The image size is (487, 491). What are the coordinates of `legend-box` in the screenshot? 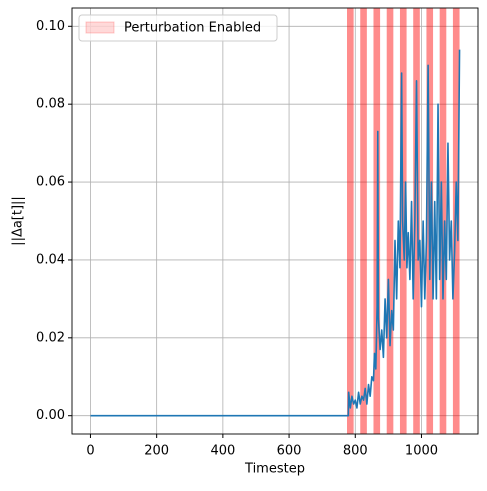 It's located at (178, 28).